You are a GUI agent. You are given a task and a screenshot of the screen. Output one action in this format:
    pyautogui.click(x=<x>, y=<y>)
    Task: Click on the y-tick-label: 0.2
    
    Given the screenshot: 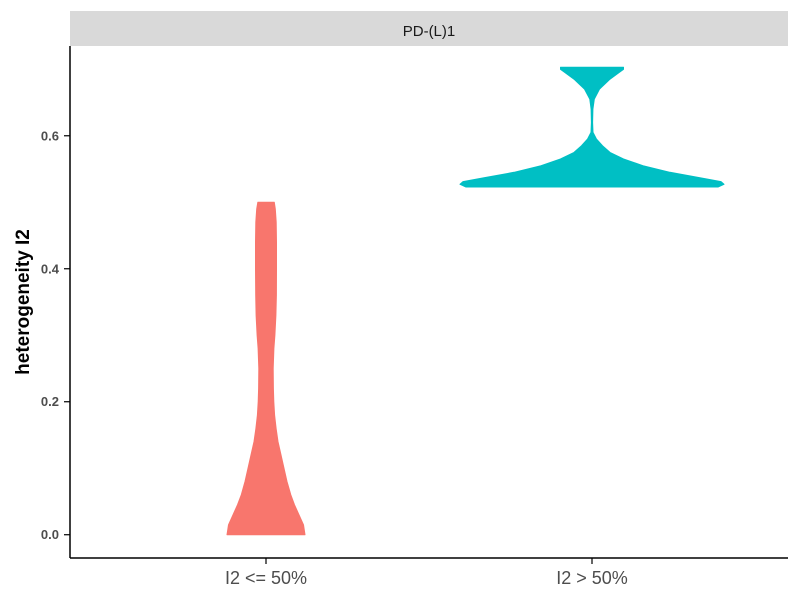 What is the action you would take?
    pyautogui.click(x=50, y=401)
    